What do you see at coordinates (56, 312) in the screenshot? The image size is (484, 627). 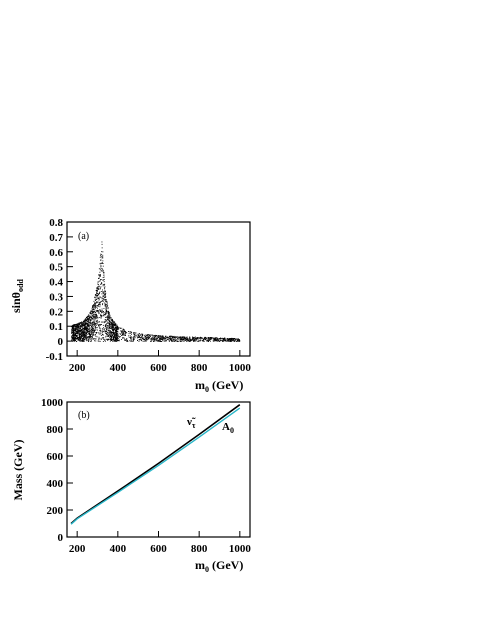 I see `panel-a-y-tick-label: 0.2` at bounding box center [56, 312].